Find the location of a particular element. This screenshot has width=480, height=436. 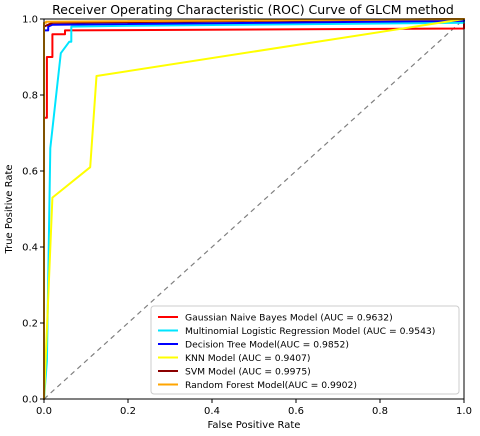

x-tick-label: 0.8 is located at coordinates (380, 411).